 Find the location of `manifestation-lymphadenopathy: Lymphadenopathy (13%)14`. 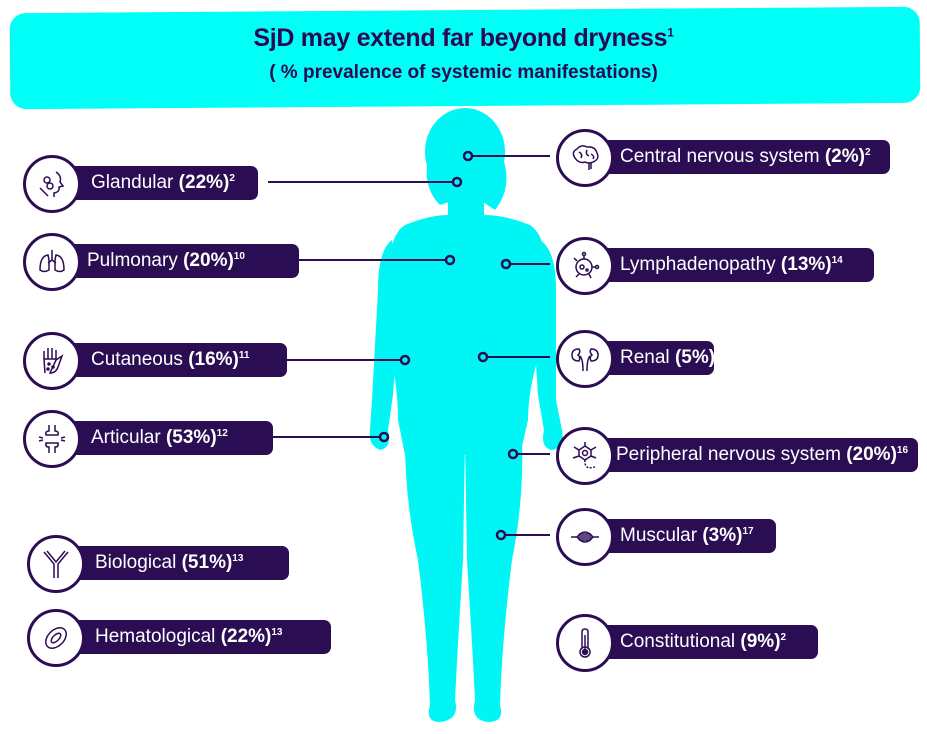

manifestation-lymphadenopathy: Lymphadenopathy (13%)14 is located at coordinates (718, 266).